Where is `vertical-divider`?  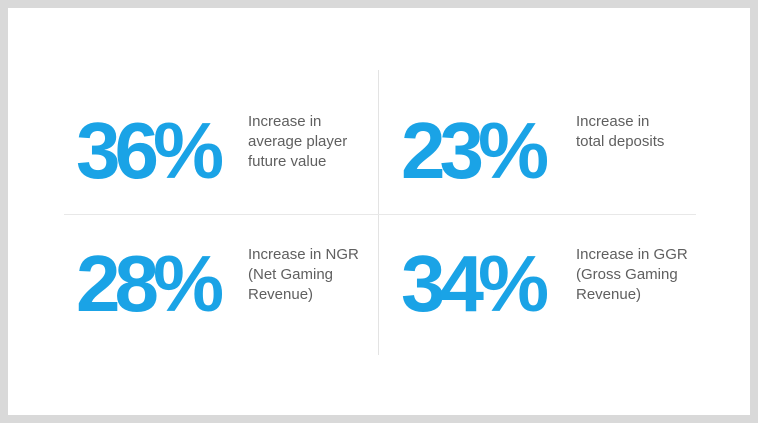 vertical-divider is located at coordinates (378, 212).